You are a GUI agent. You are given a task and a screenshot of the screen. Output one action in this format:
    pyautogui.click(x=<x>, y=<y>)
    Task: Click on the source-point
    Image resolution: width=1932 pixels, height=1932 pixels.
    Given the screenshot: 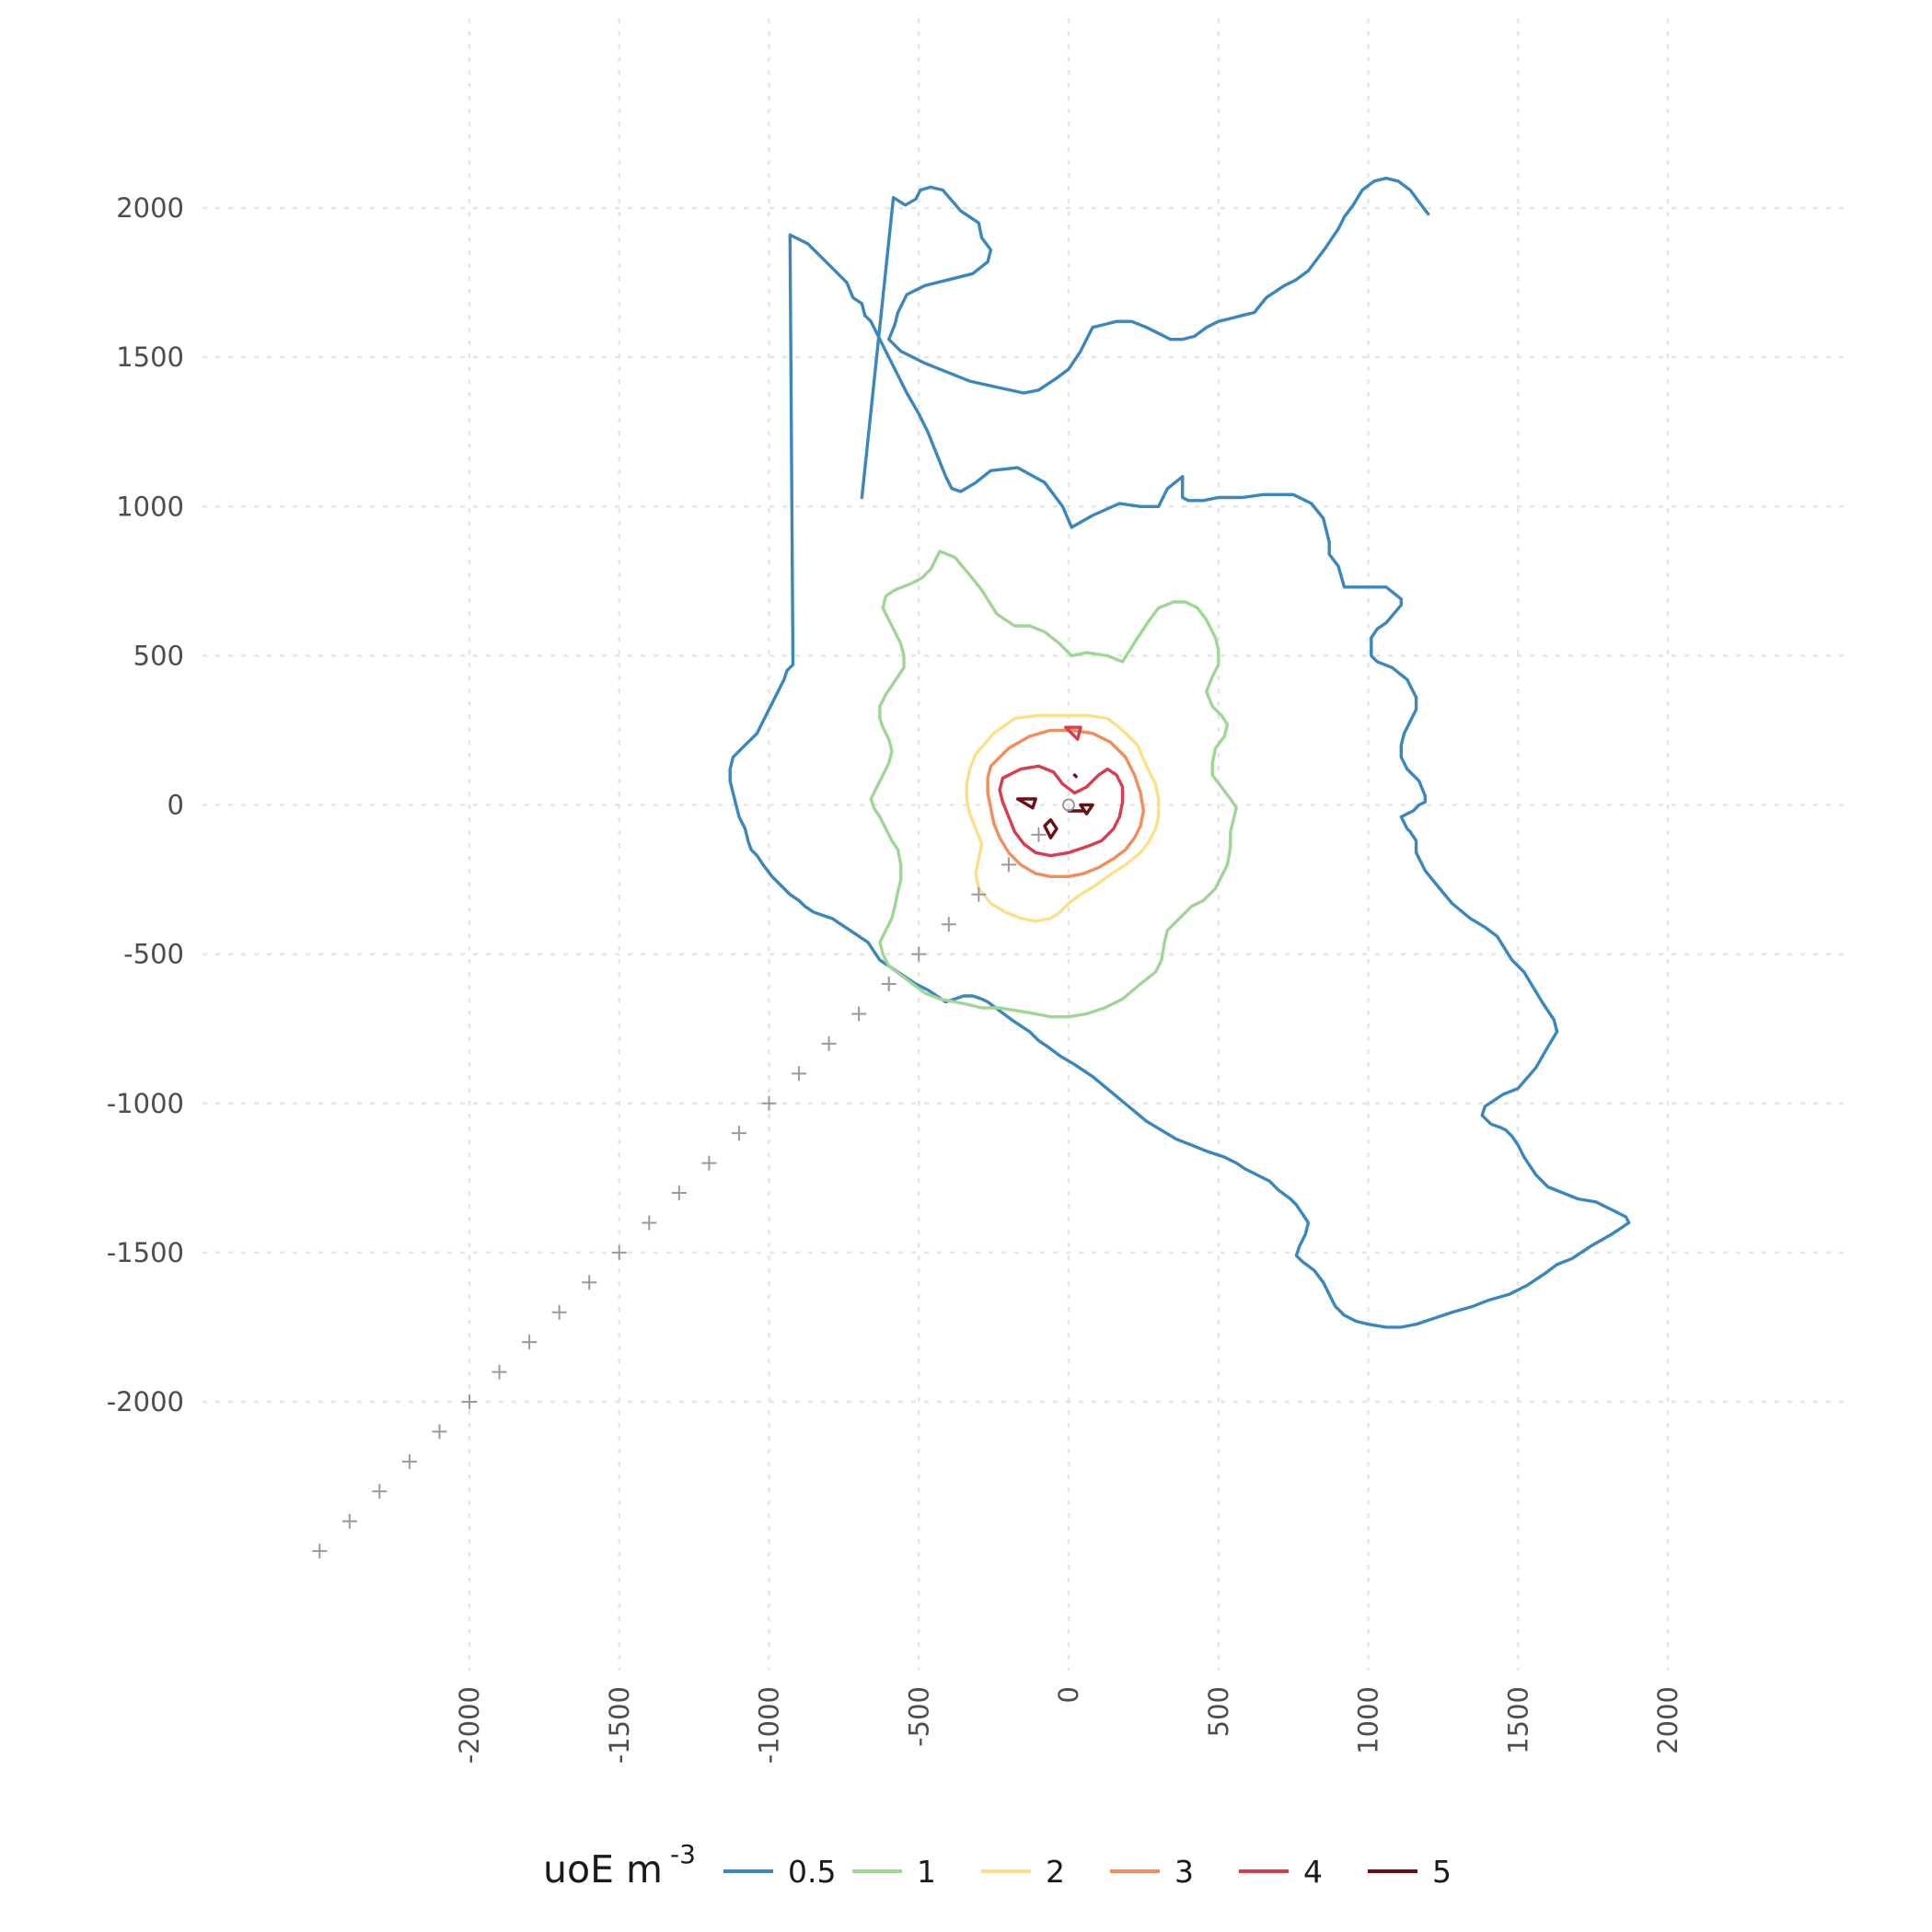 What is the action you would take?
    pyautogui.click(x=1068, y=805)
    